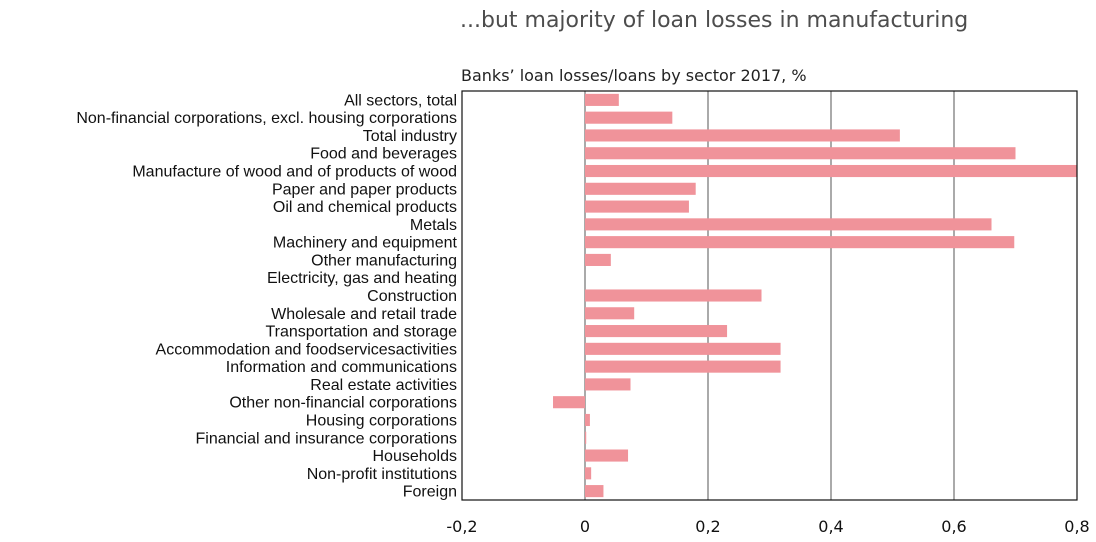 The image size is (1096, 542). What do you see at coordinates (365, 207) in the screenshot?
I see `category-label-6: Oil and chemical products` at bounding box center [365, 207].